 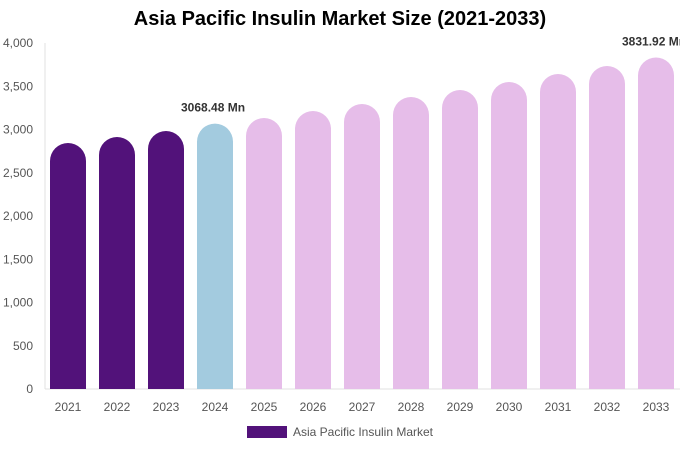 What do you see at coordinates (18, 216) in the screenshot?
I see `y-tick-label: 2,000` at bounding box center [18, 216].